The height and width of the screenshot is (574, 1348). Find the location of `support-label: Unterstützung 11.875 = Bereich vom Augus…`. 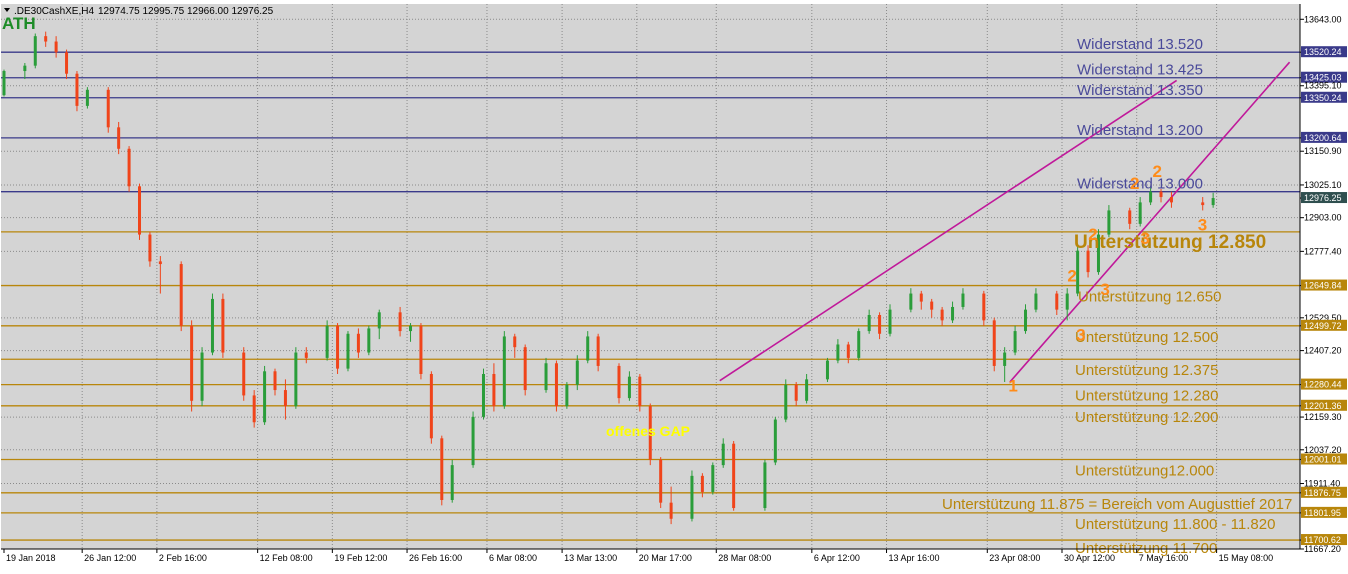

support-label: Unterstützung 11.875 = Bereich vom Augus… is located at coordinates (1117, 504).